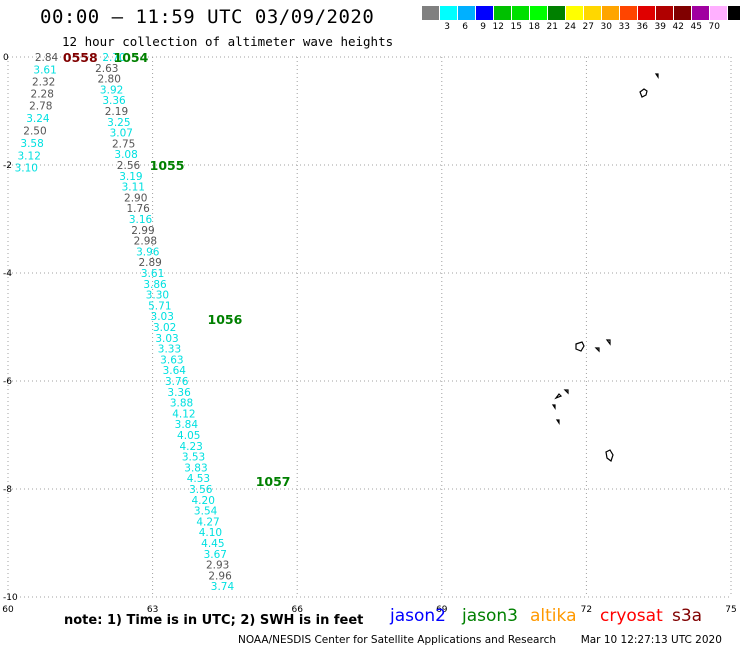 Image resolution: width=740 pixels, height=650 pixels. Describe the element at coordinates (171, 360) in the screenshot. I see `swh-value: 3.63` at that location.